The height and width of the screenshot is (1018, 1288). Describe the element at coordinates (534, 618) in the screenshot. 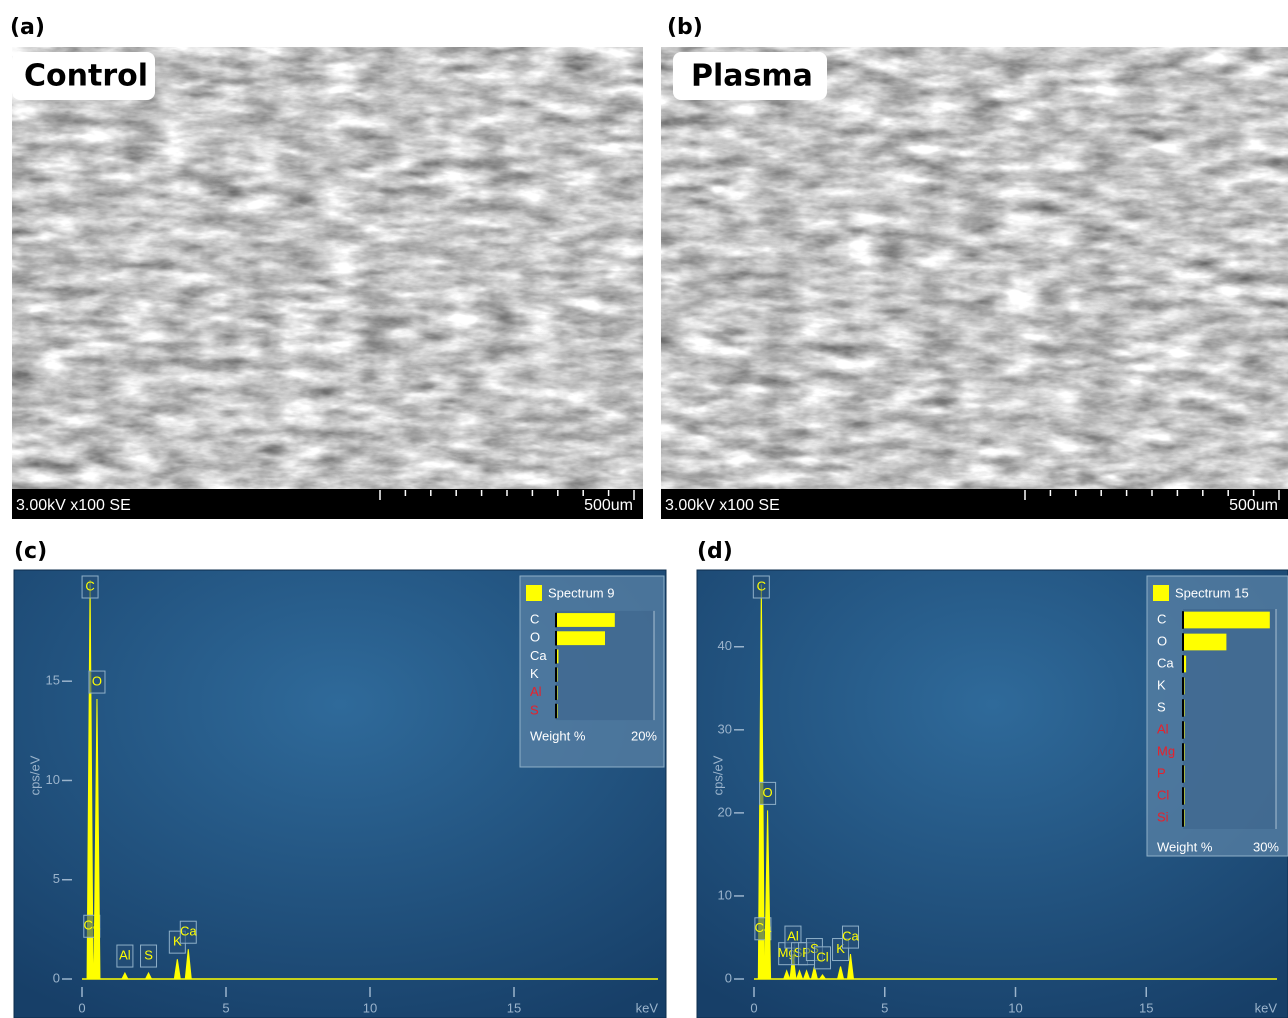

I see `inset-category: C` at that location.